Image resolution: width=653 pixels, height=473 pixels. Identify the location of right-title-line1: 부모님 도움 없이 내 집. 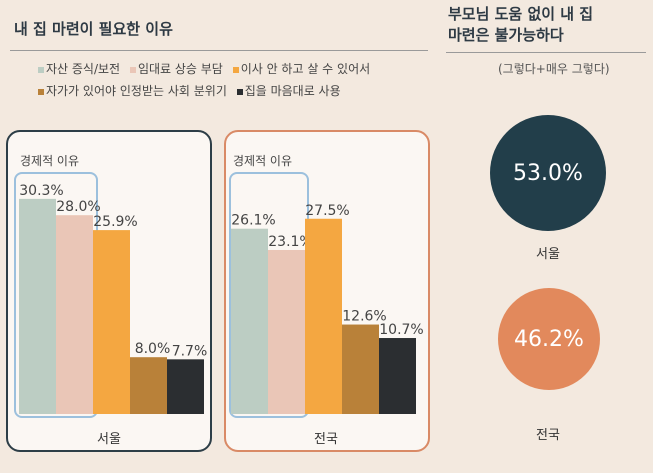
(521, 14).